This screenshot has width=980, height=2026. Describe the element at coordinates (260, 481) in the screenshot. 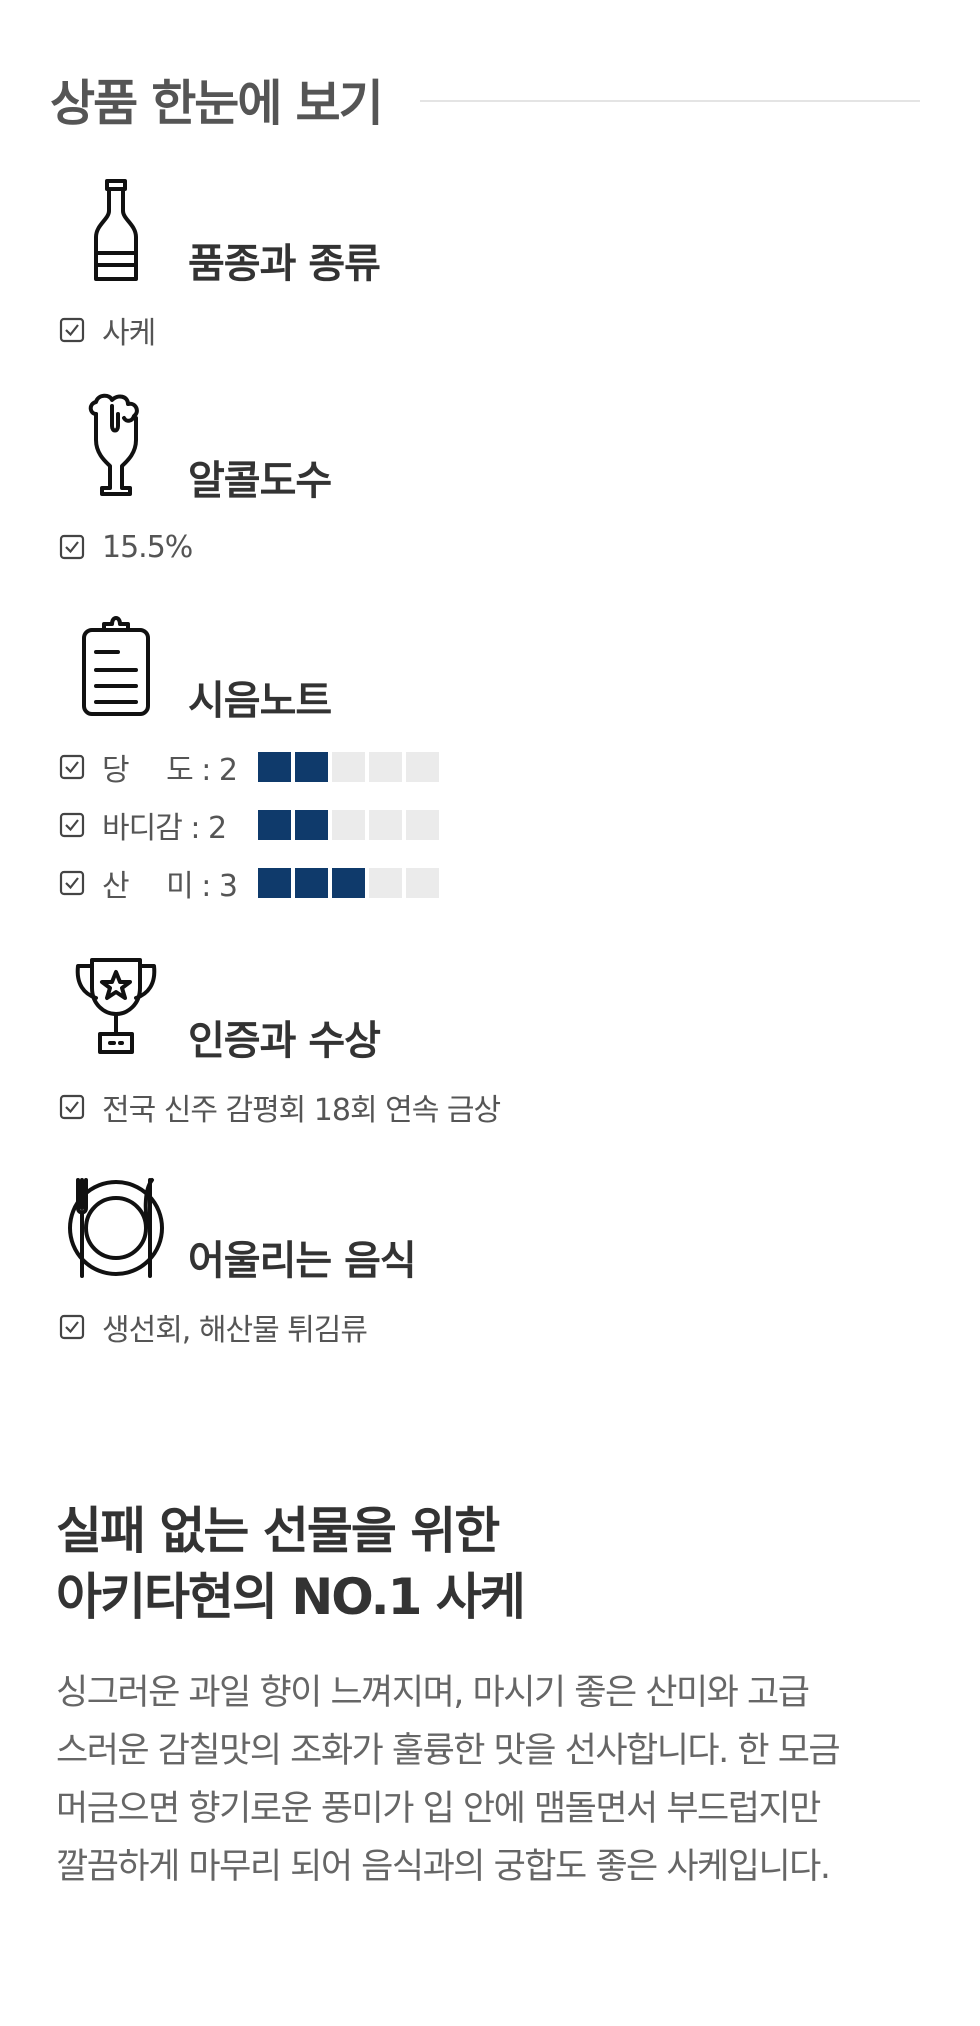

I see `section-title-abv: 알콜도수` at that location.